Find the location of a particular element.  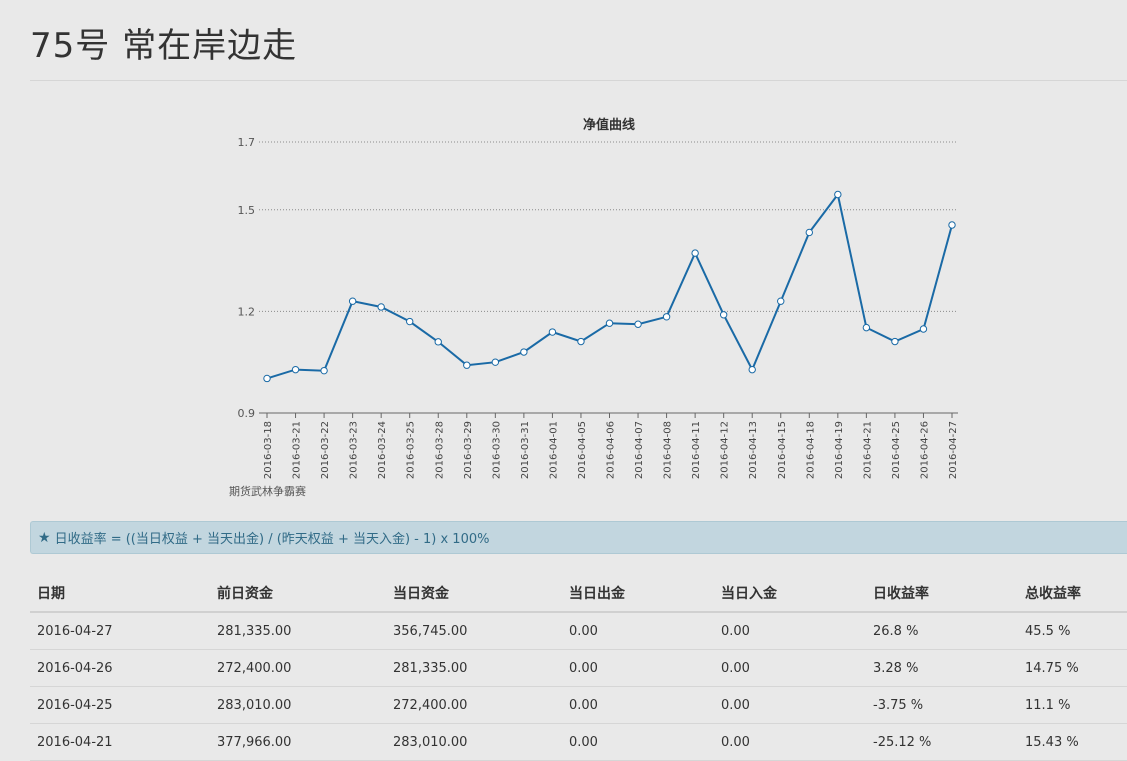

x-tick-label: 2016-03-21 is located at coordinates (297, 450).